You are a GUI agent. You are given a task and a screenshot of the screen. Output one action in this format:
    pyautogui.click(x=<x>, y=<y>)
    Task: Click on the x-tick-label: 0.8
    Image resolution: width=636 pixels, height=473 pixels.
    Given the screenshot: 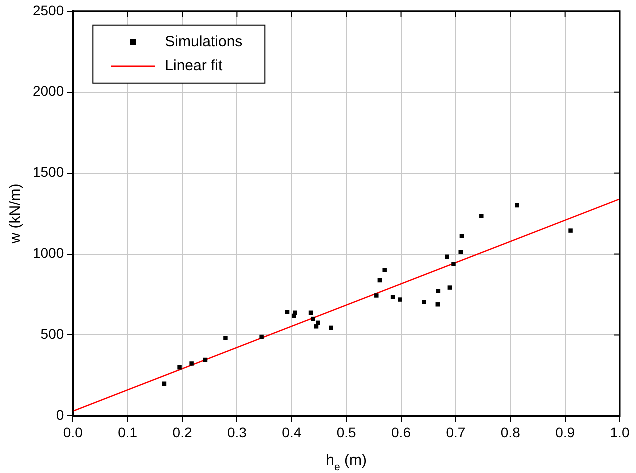 What is the action you would take?
    pyautogui.click(x=510, y=432)
    